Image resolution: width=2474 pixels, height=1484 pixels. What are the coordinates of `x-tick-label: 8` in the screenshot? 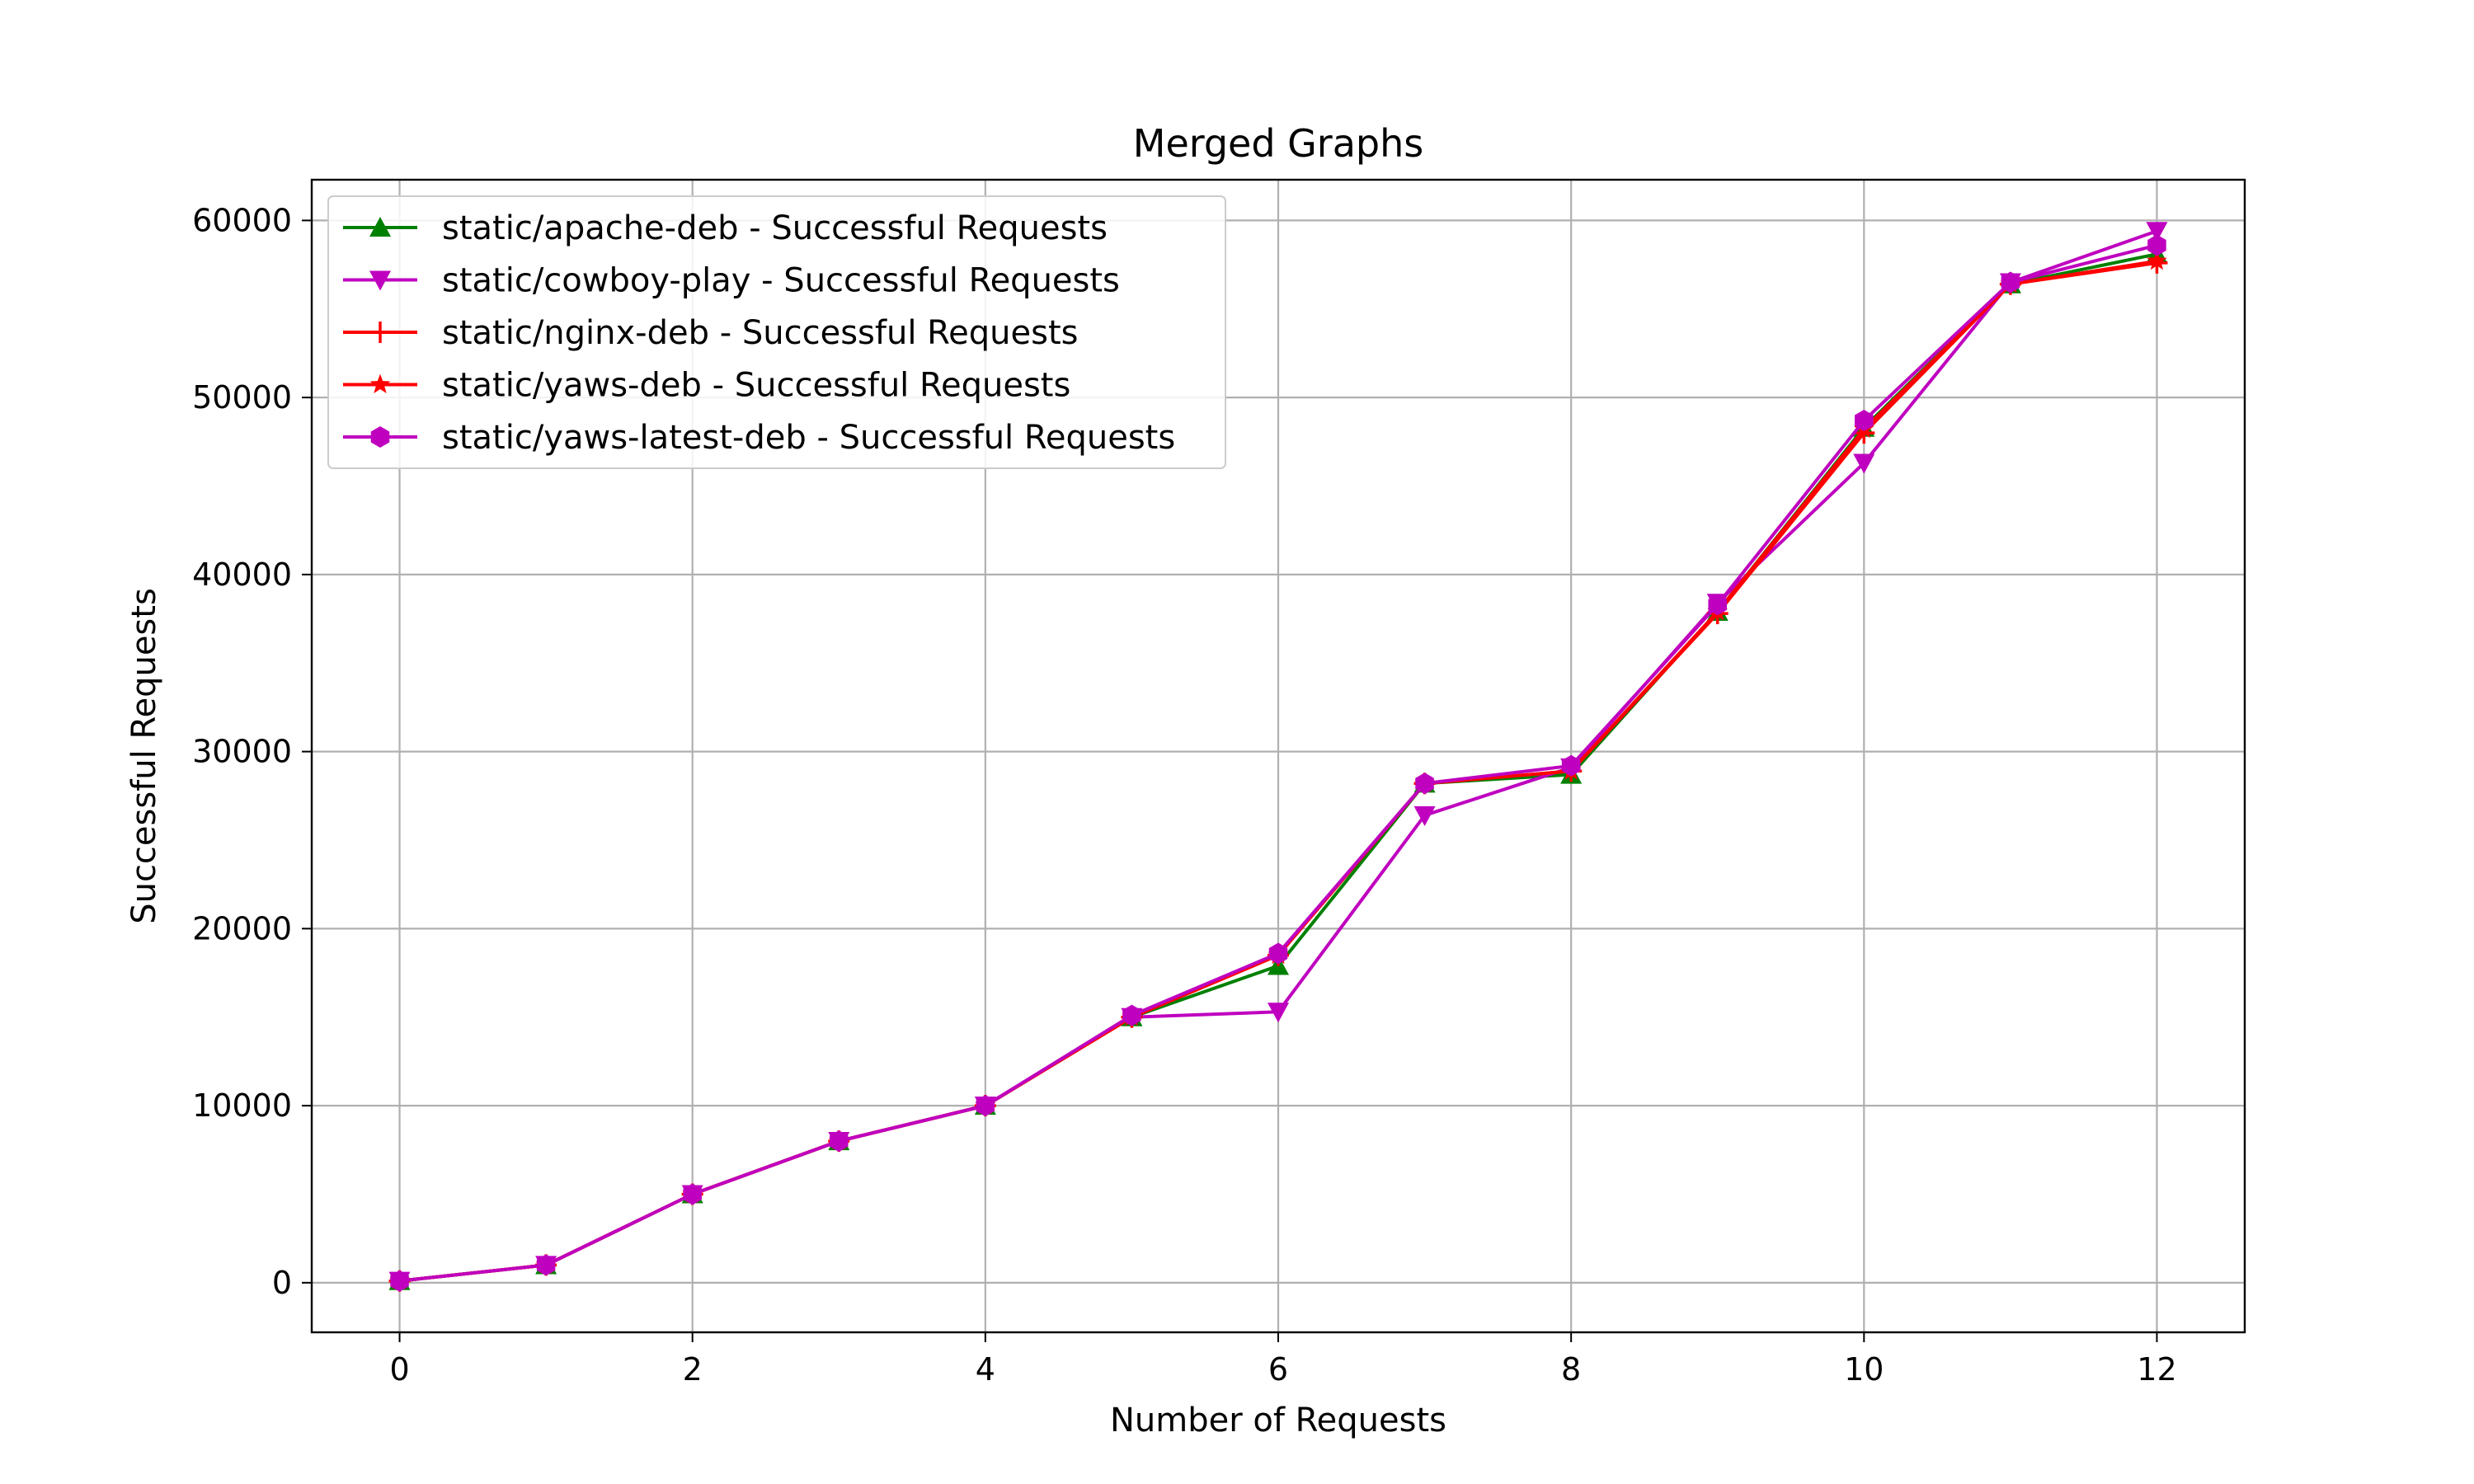 It's located at (1571, 1369).